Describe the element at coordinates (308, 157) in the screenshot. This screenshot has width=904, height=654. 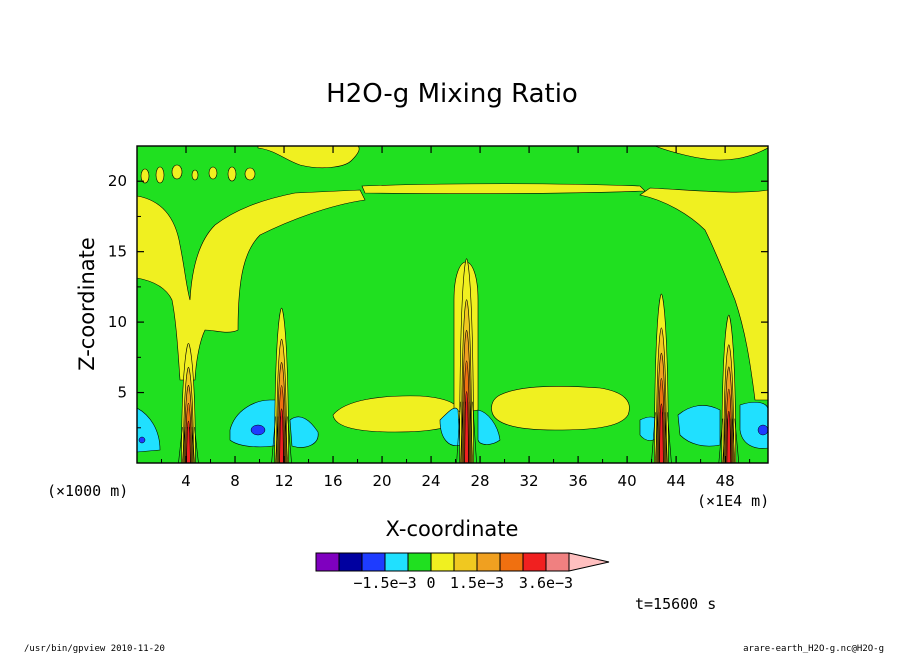
I see `yellow-patch-top-left` at that location.